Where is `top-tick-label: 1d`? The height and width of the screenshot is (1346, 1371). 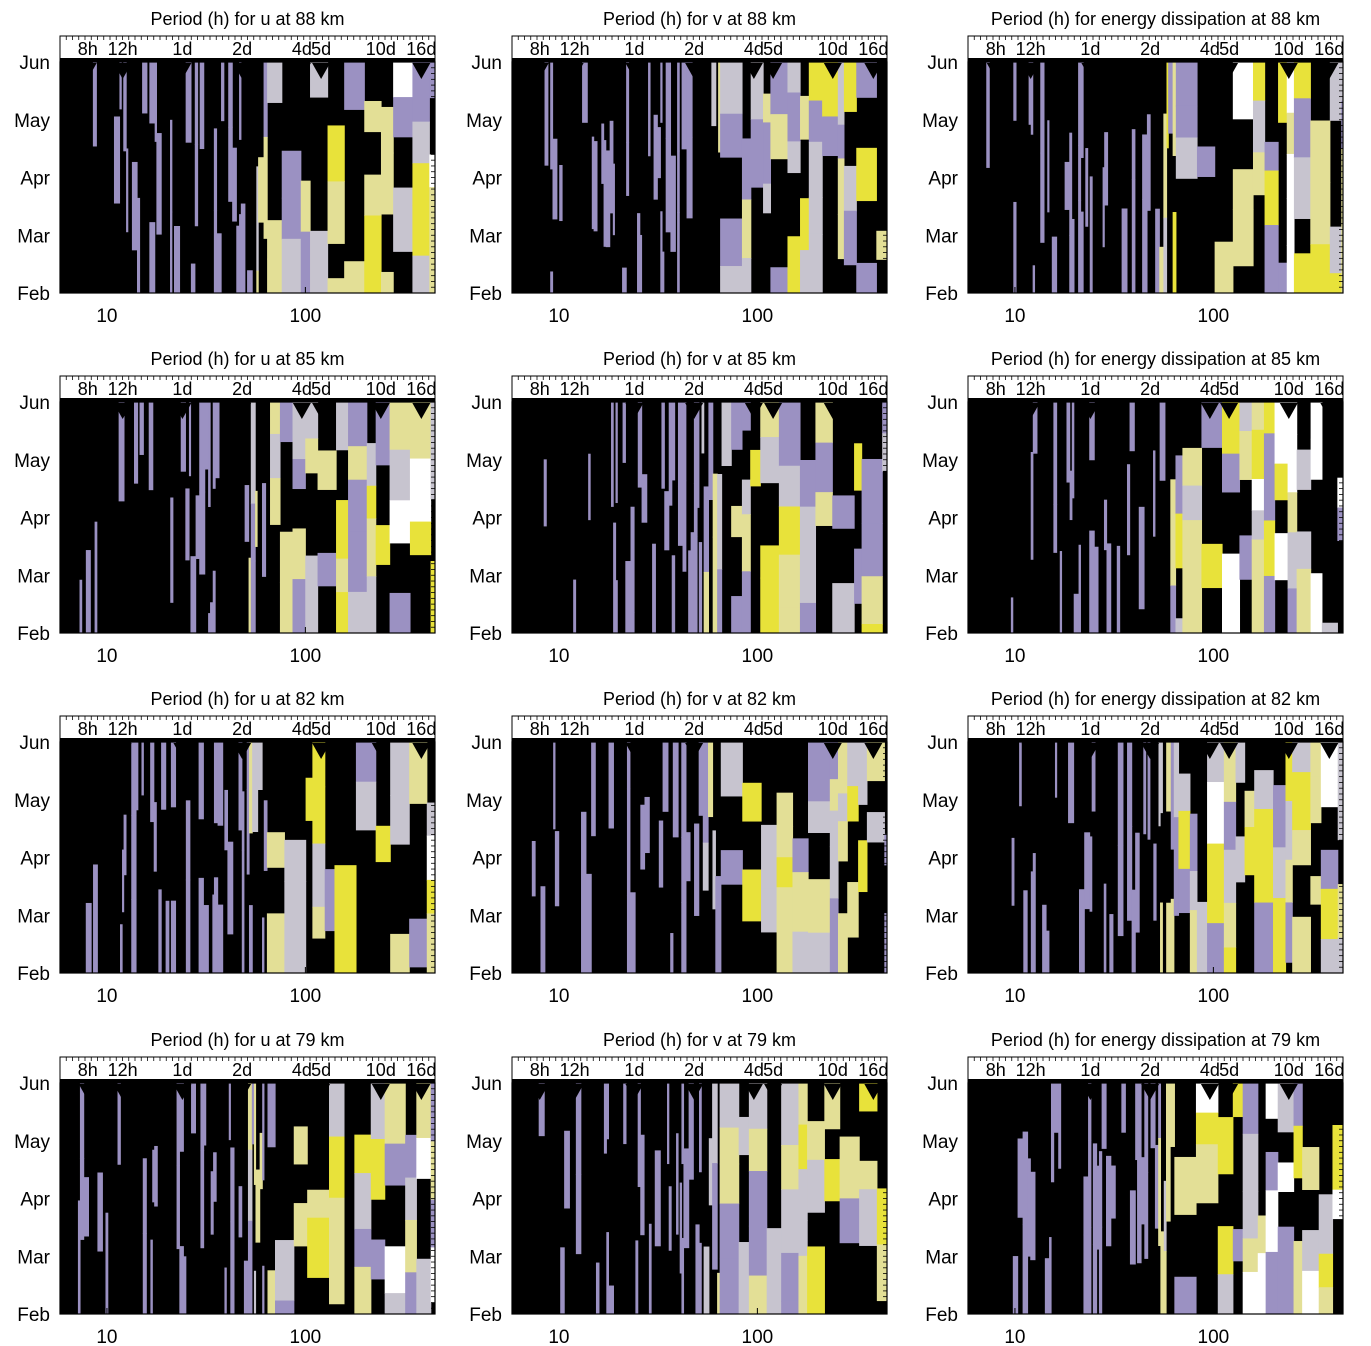 top-tick-label: 1d is located at coordinates (182, 729).